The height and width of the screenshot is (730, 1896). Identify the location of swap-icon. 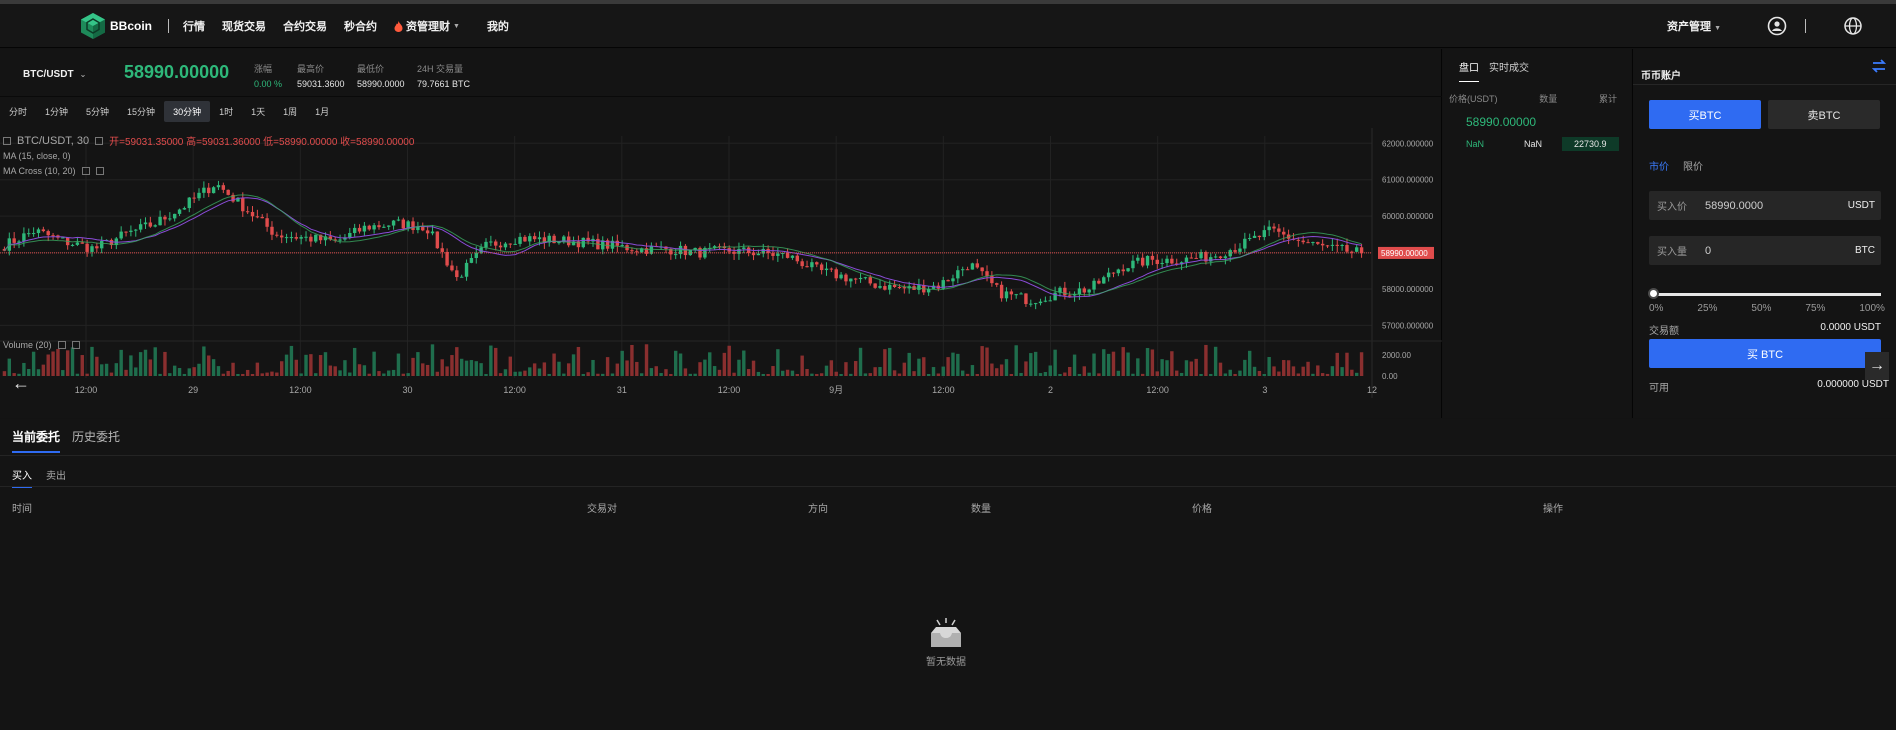
(1879, 66).